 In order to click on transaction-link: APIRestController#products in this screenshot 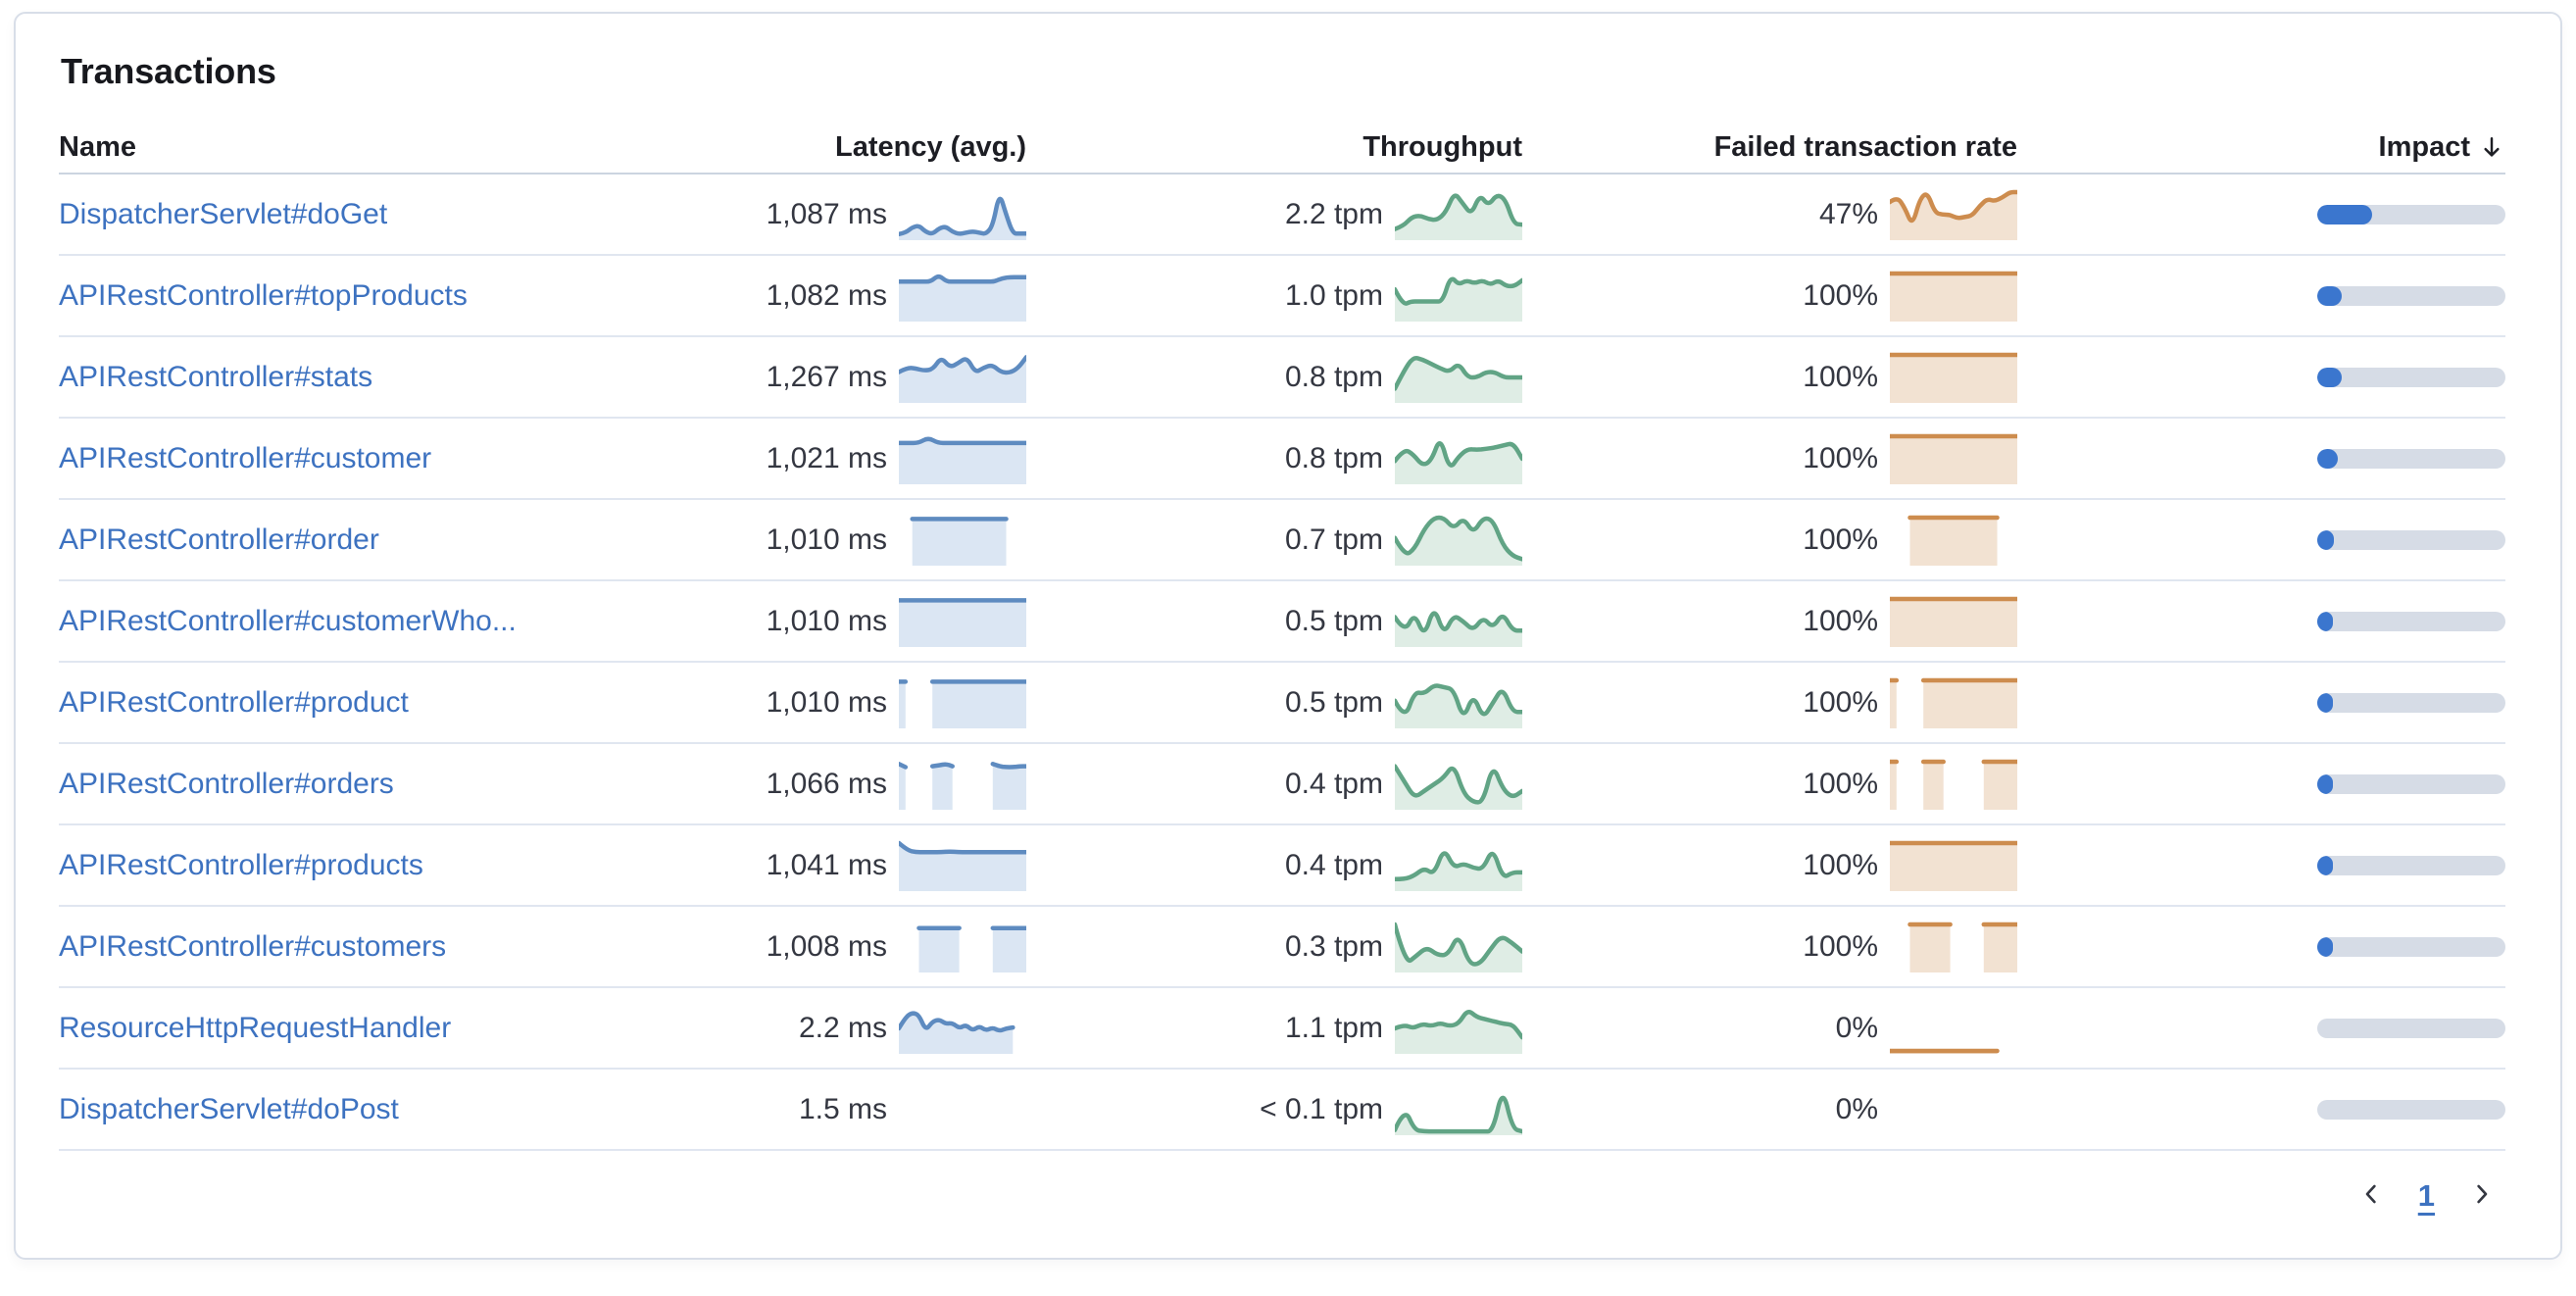, I will do `click(241, 864)`.